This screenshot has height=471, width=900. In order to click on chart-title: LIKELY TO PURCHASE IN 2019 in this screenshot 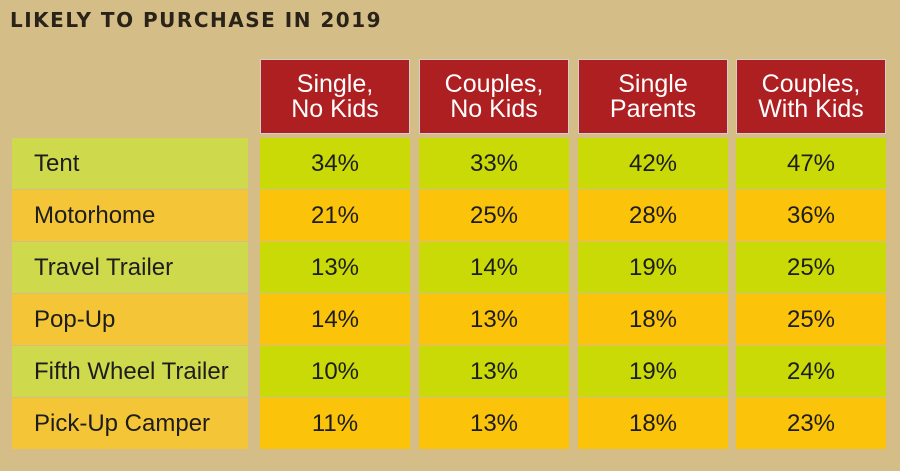, I will do `click(196, 20)`.